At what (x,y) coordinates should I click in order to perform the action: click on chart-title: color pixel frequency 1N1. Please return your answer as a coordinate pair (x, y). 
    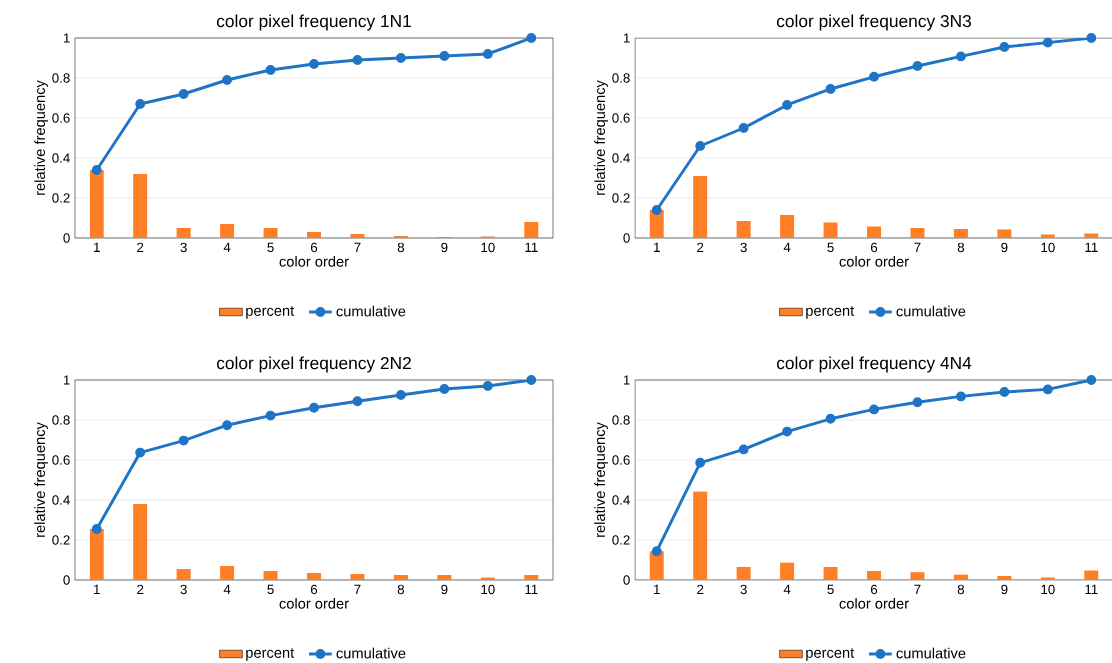
    Looking at the image, I should click on (313, 22).